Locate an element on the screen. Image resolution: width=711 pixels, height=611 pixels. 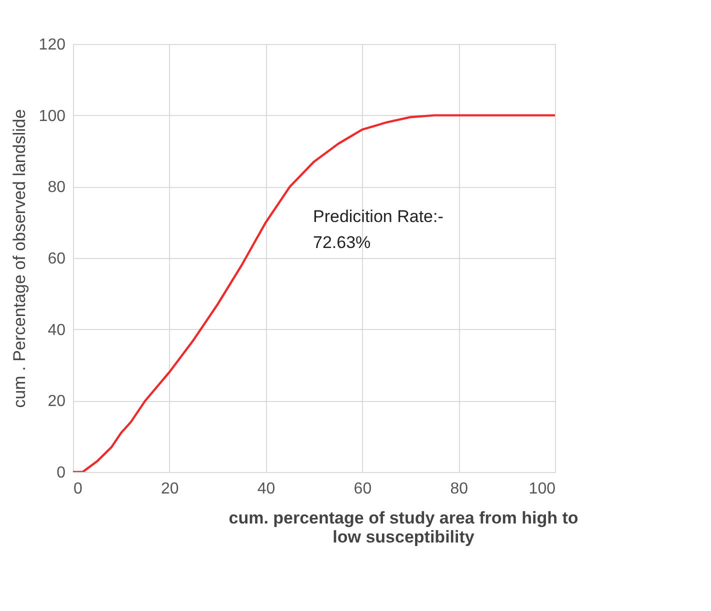
y-tick-label: 0 is located at coordinates (61, 473).